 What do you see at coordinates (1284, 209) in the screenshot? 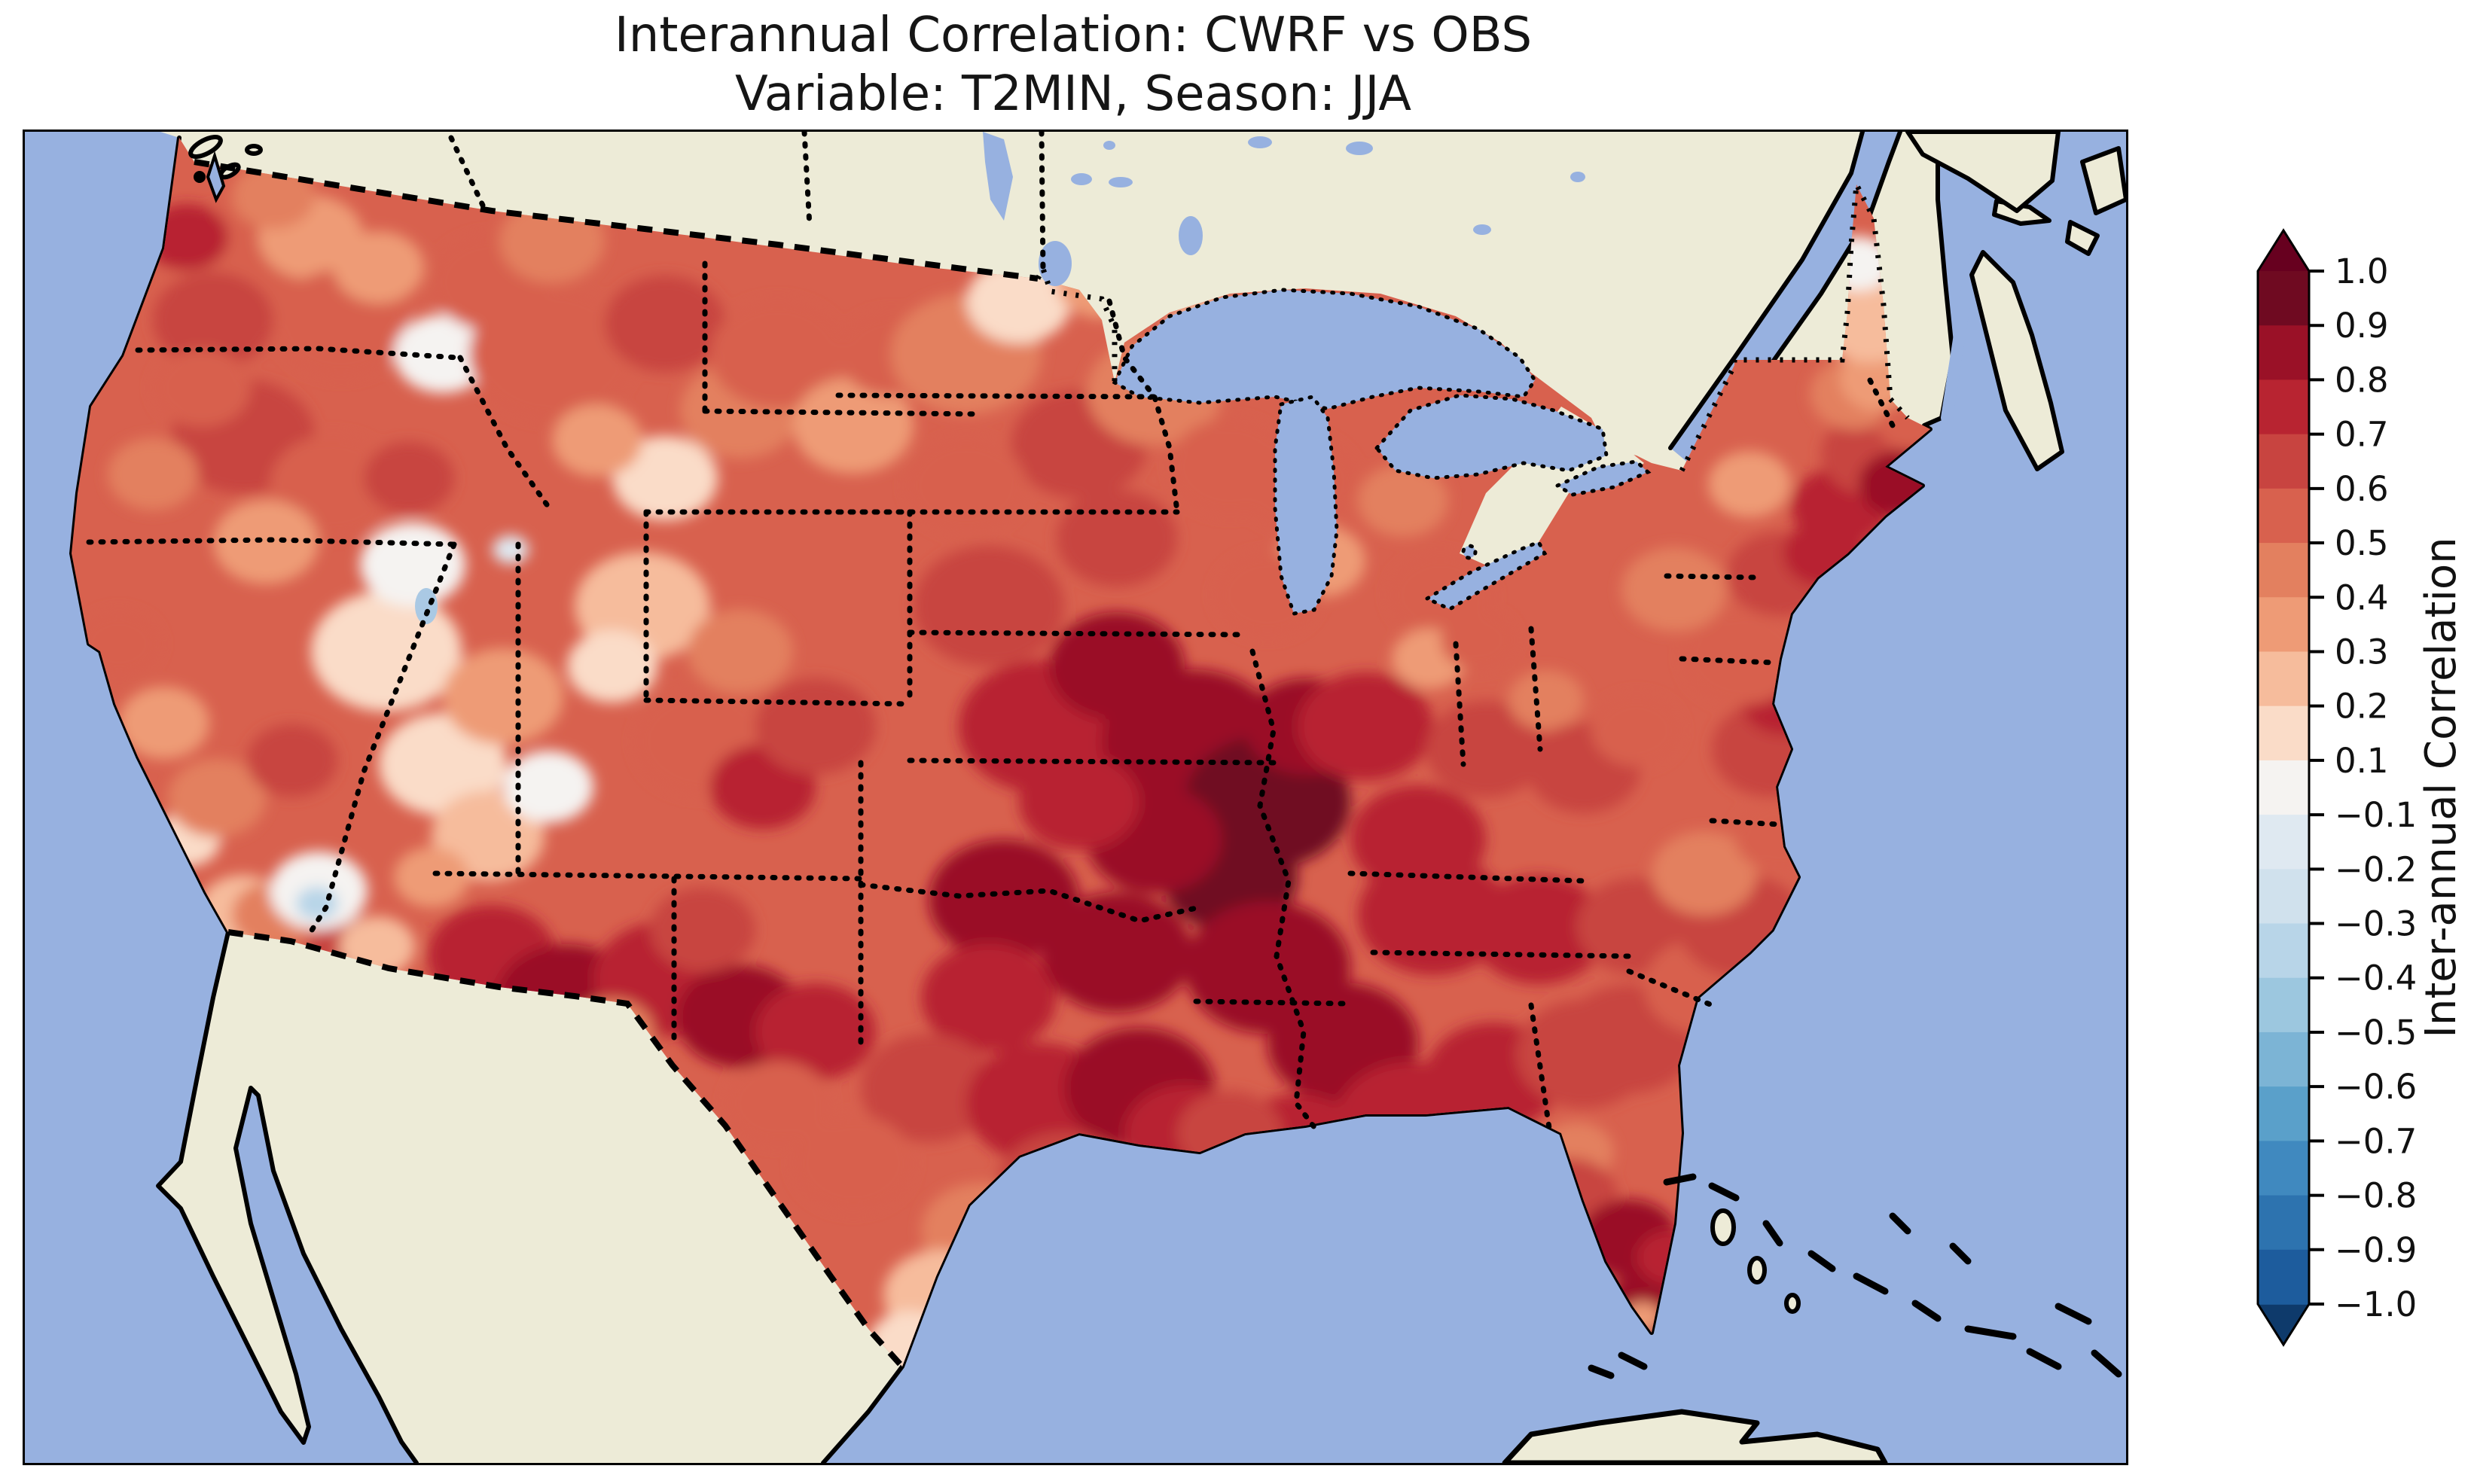
I see `canadian-lakes` at bounding box center [1284, 209].